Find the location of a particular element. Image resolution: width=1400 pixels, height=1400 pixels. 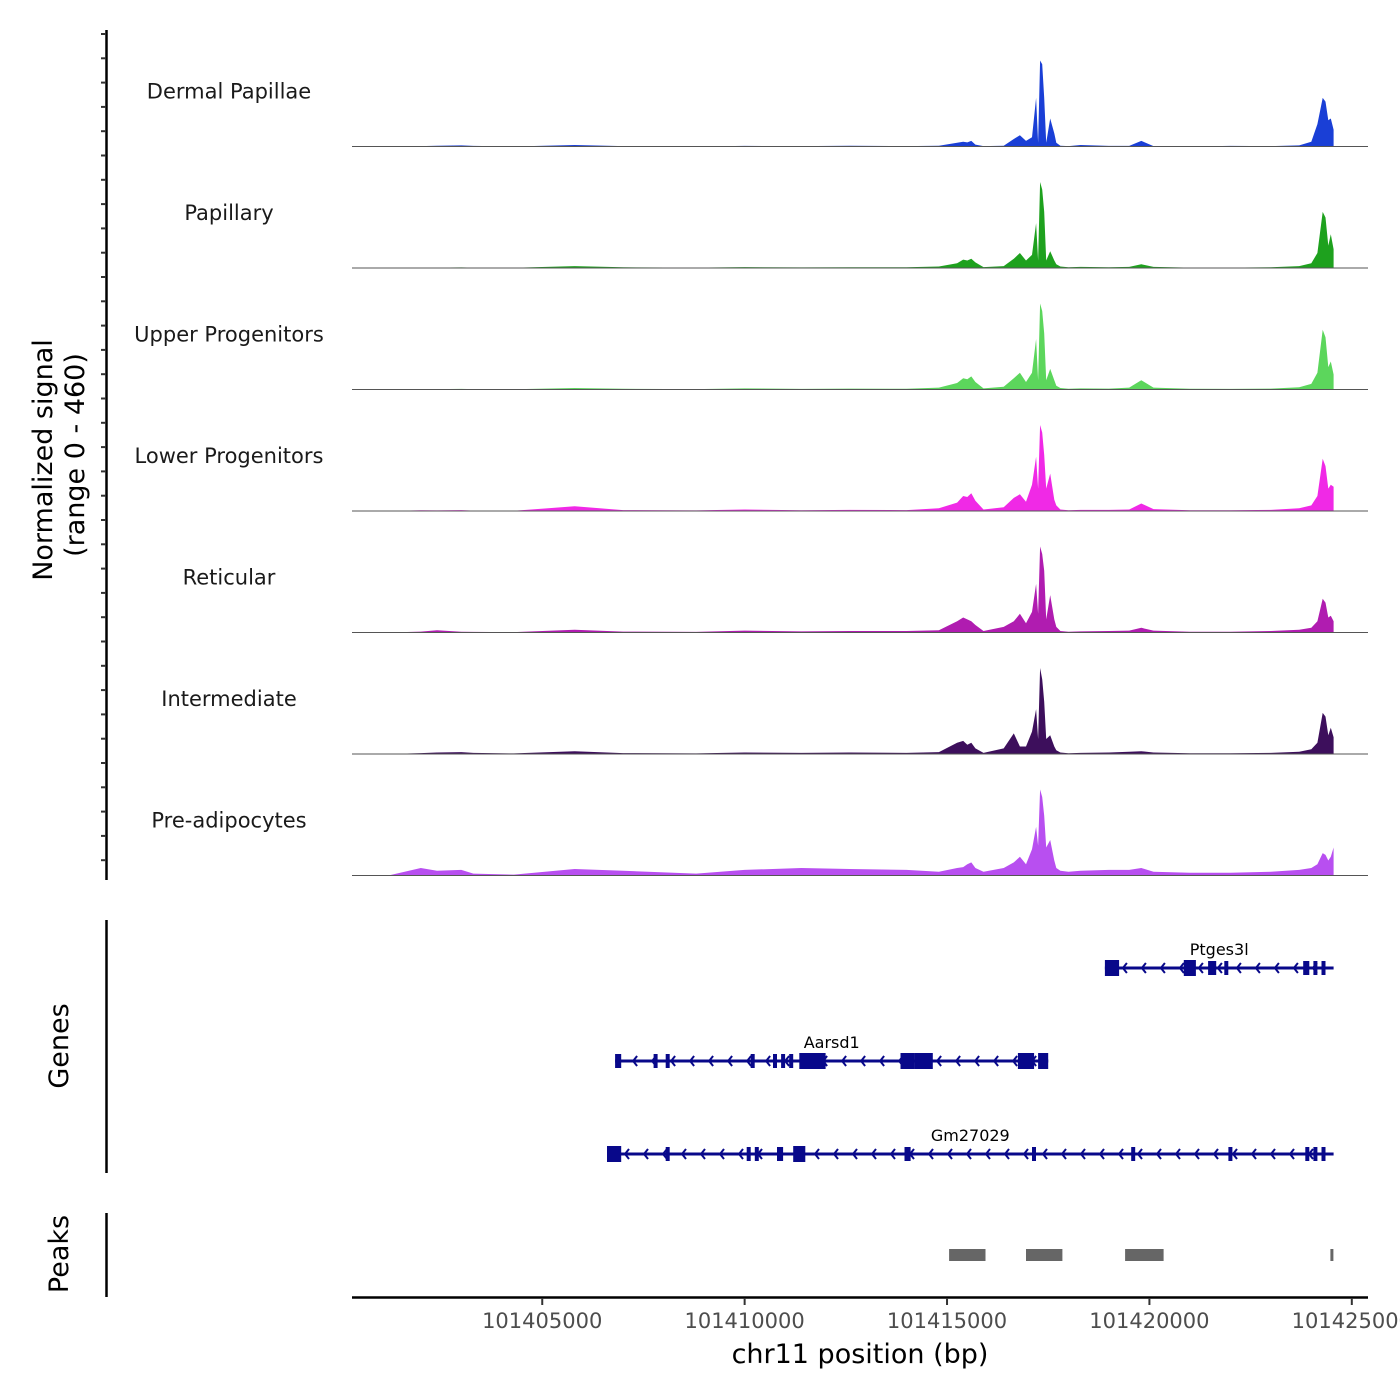

peak-track is located at coordinates (719, 1255).